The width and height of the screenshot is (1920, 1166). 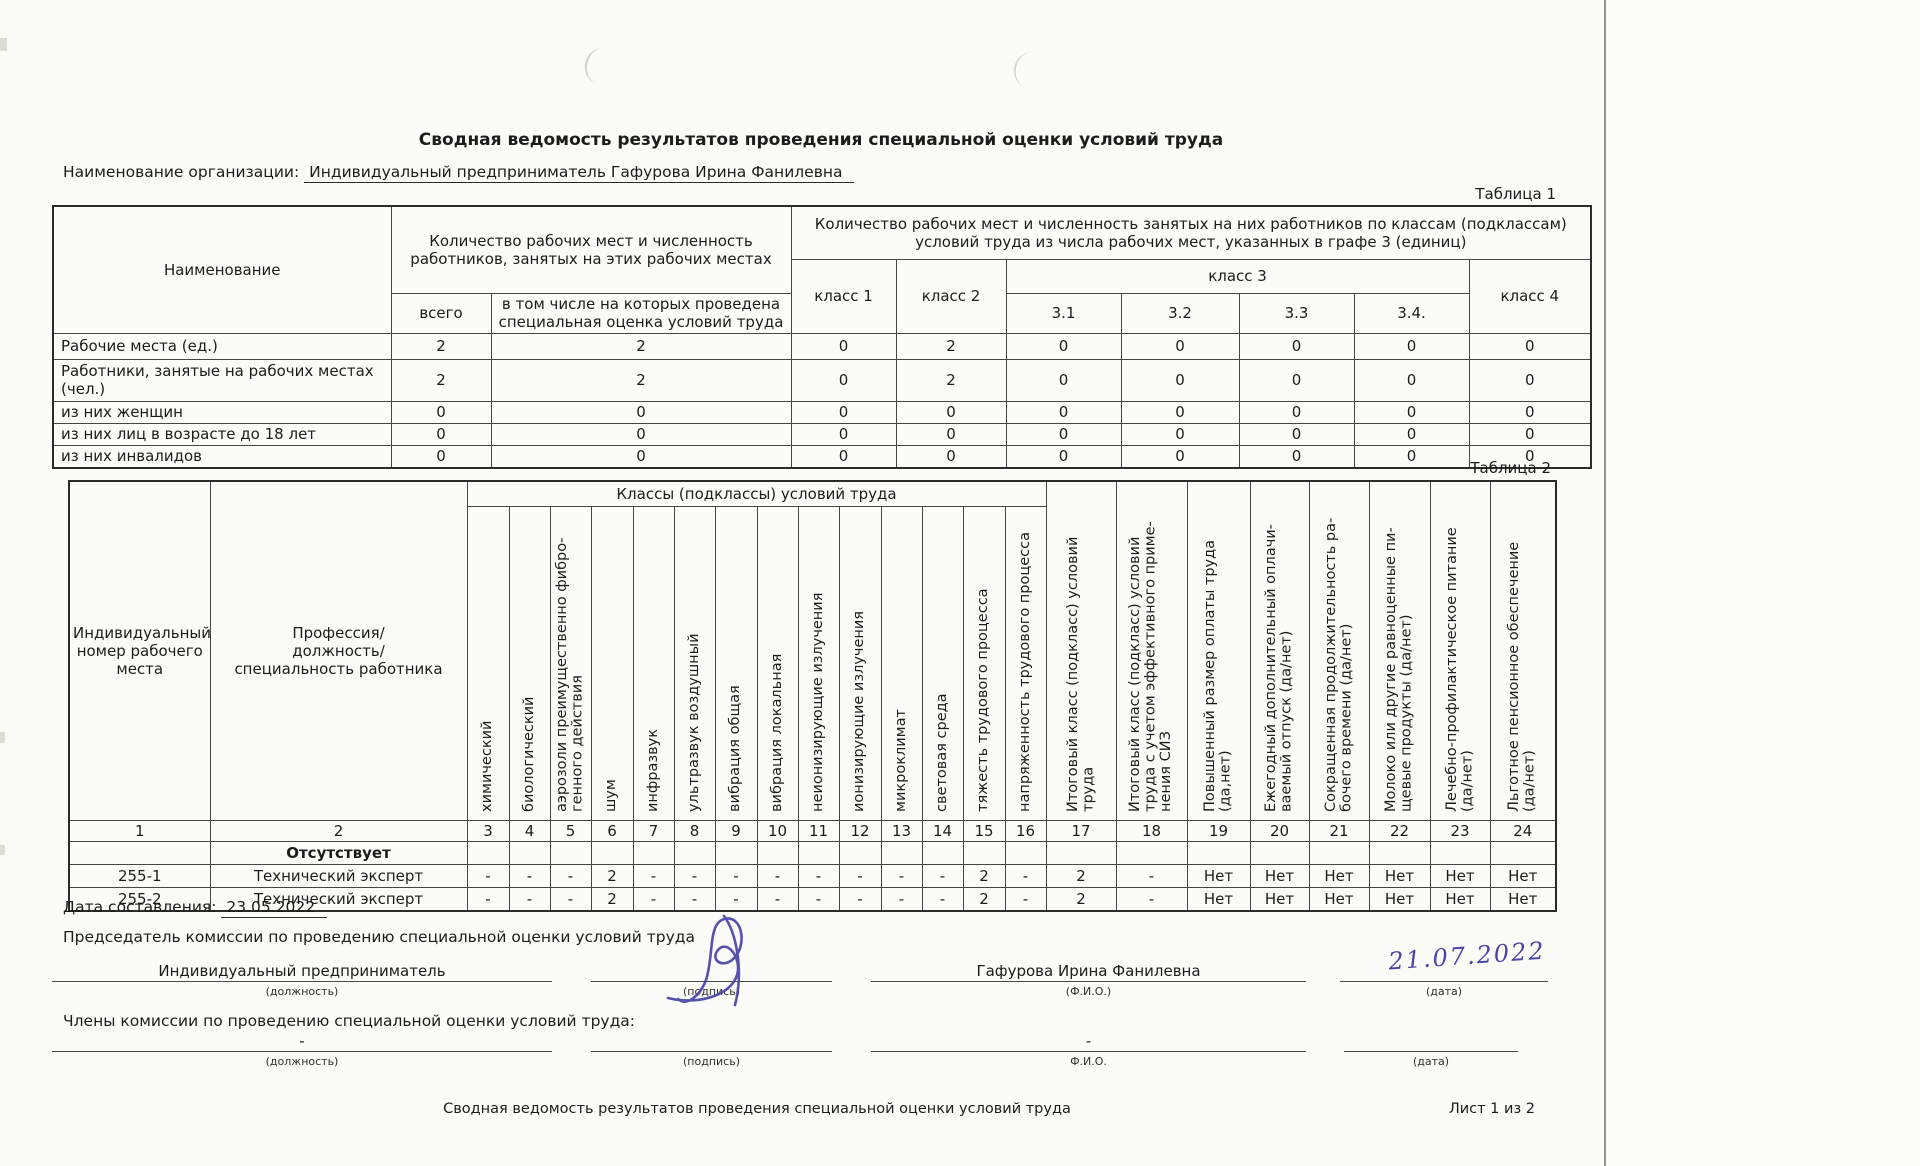 What do you see at coordinates (1088, 1061) in the screenshot?
I see `fio-label: Ф.И.О.` at bounding box center [1088, 1061].